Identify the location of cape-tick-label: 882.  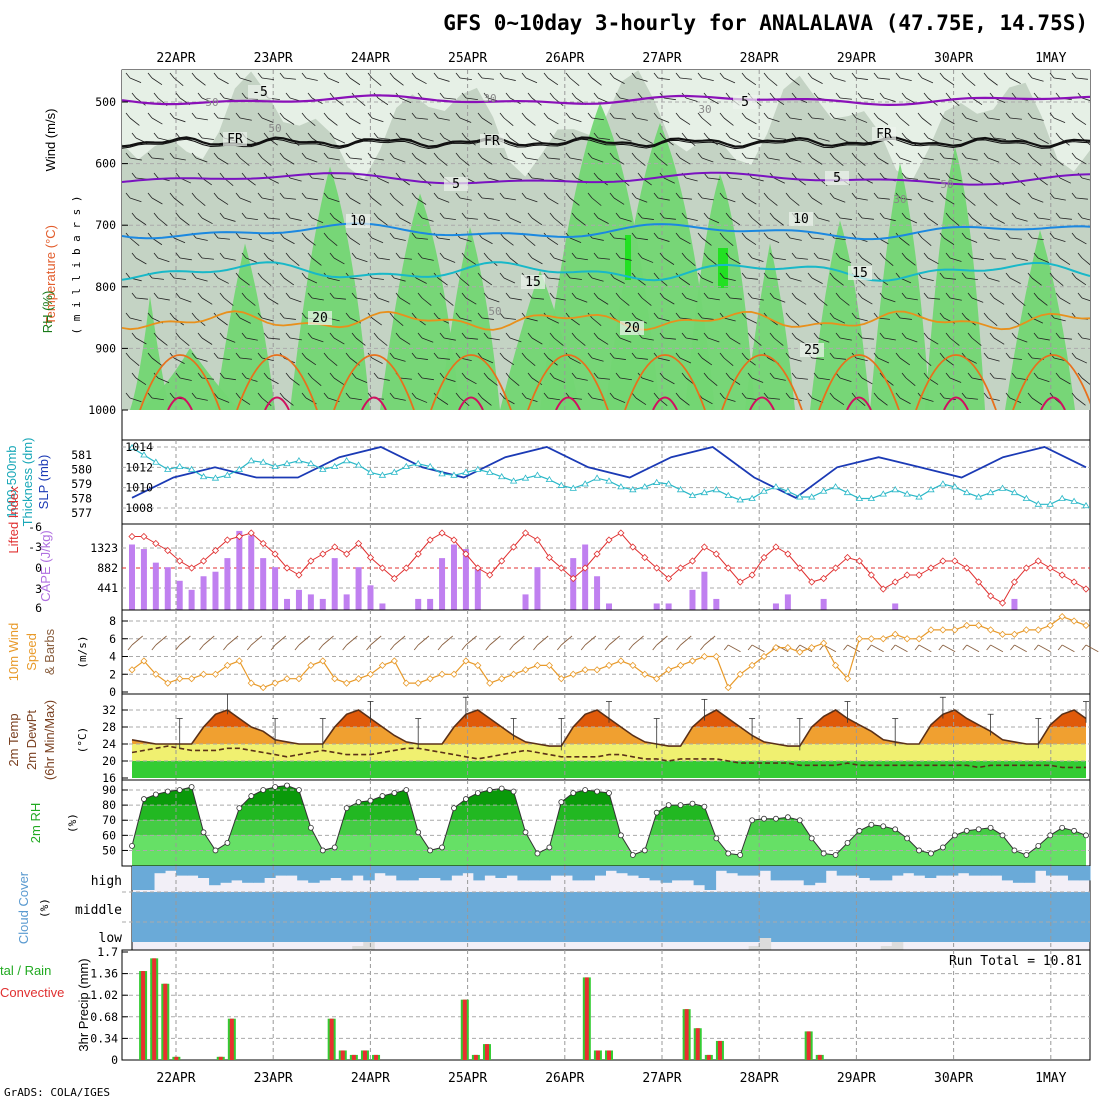
(107, 568).